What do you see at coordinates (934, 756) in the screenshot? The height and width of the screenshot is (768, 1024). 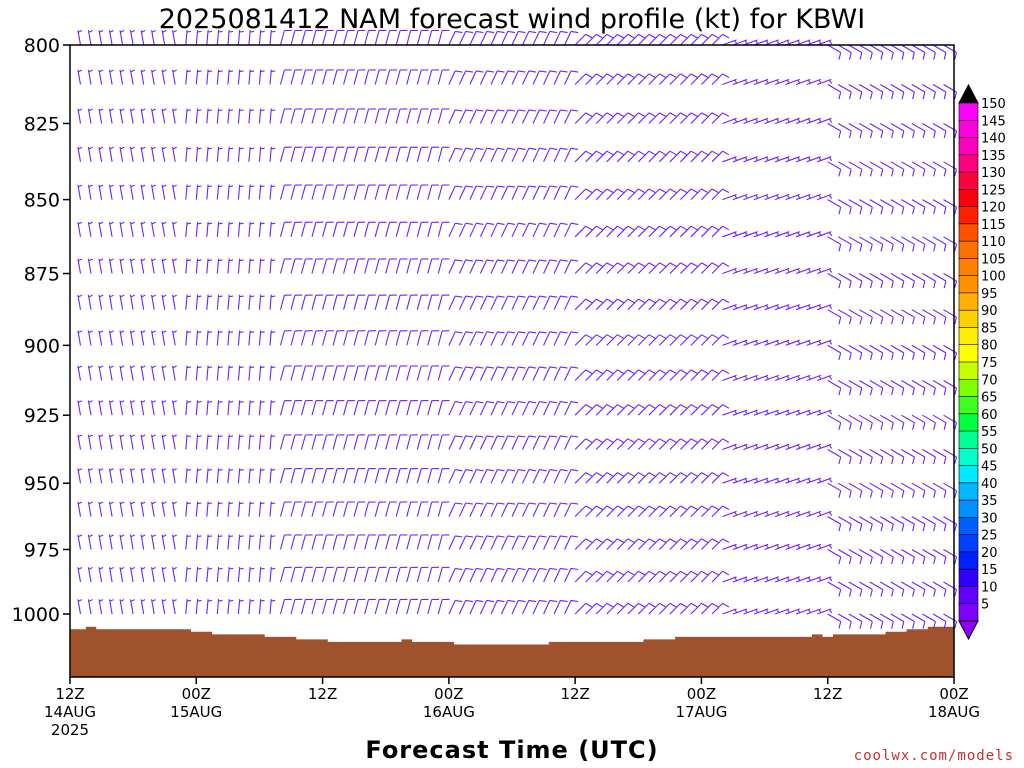 I see `credit-text: coolwx.com/models` at bounding box center [934, 756].